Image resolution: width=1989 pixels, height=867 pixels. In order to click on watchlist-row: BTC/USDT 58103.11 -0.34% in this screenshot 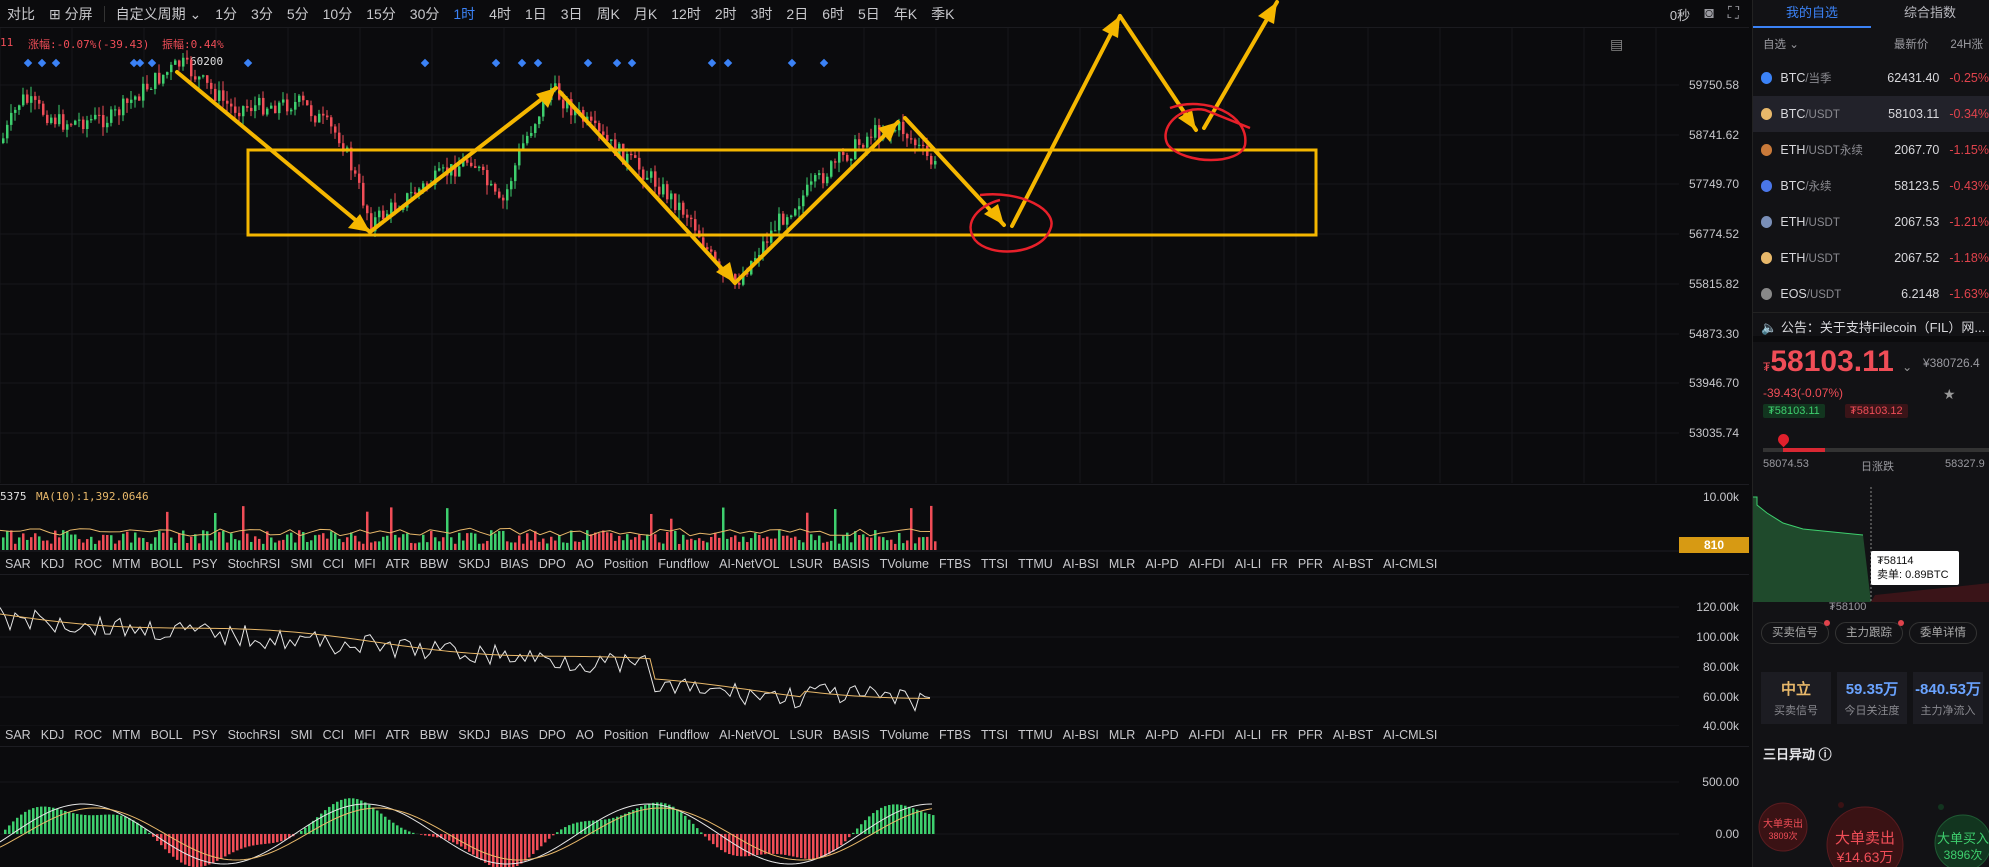, I will do `click(1871, 114)`.